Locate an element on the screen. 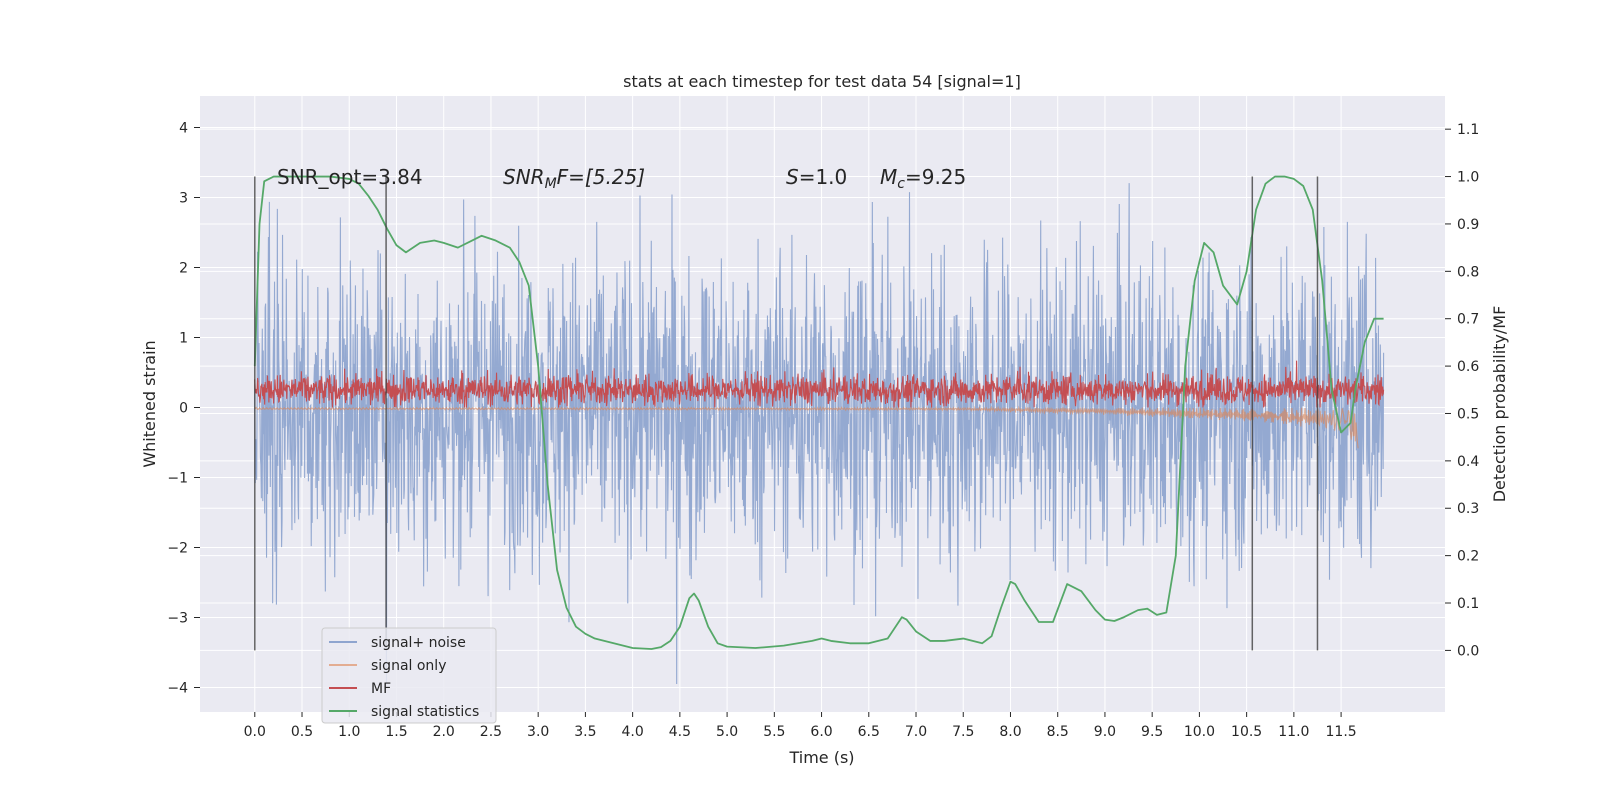  annotation-snr-opt: SNR_opt=3.84 is located at coordinates (350, 177).